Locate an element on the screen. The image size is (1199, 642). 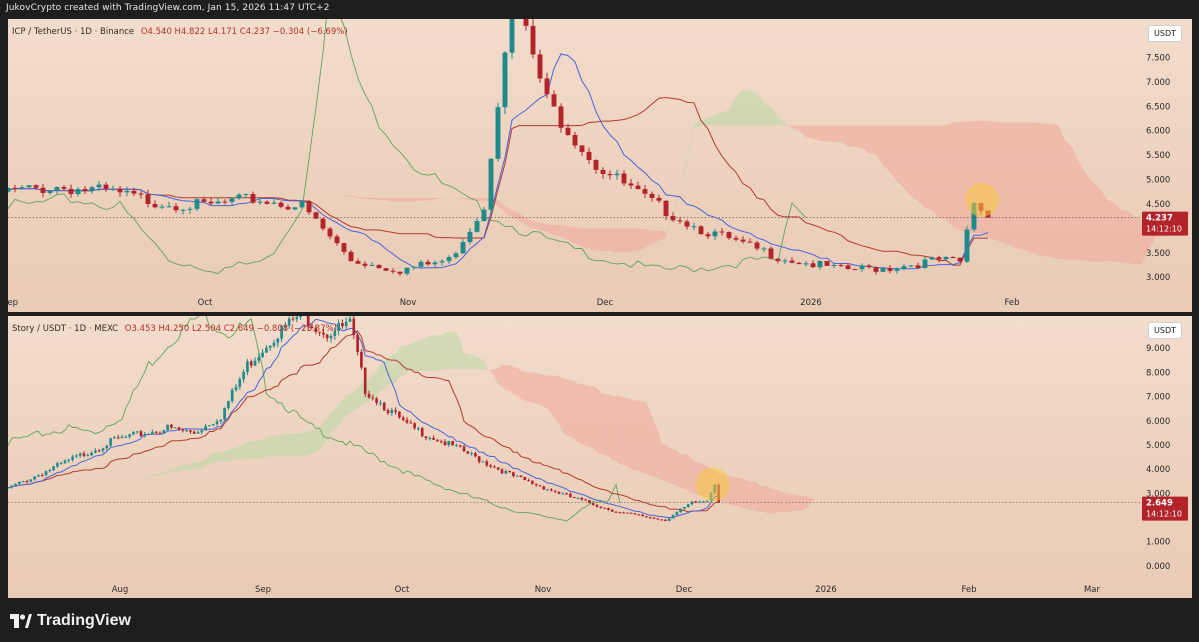
story-currency-button: USDT is located at coordinates (1165, 330).